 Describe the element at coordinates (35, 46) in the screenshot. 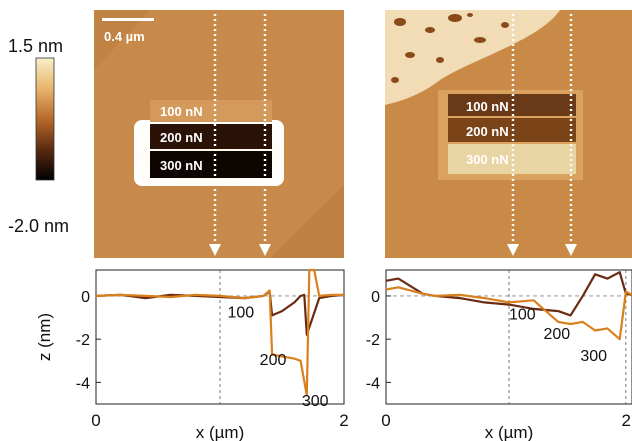

I see `colorbar-max-label: 1.5 nm` at that location.